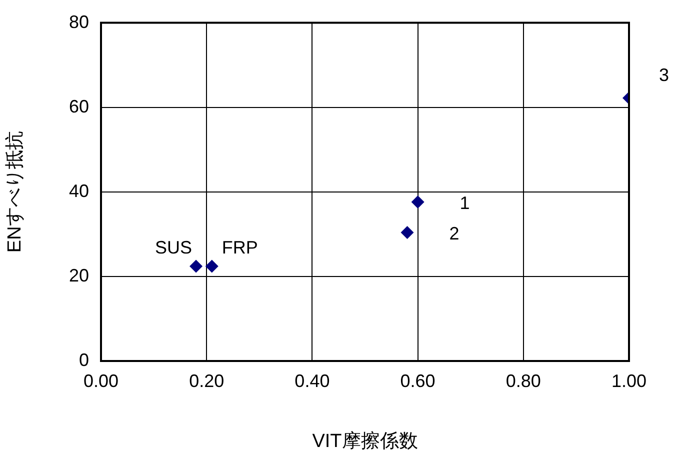 The image size is (673, 457). What do you see at coordinates (365, 441) in the screenshot?
I see `x-axis-title: VIT摩擦係数` at bounding box center [365, 441].